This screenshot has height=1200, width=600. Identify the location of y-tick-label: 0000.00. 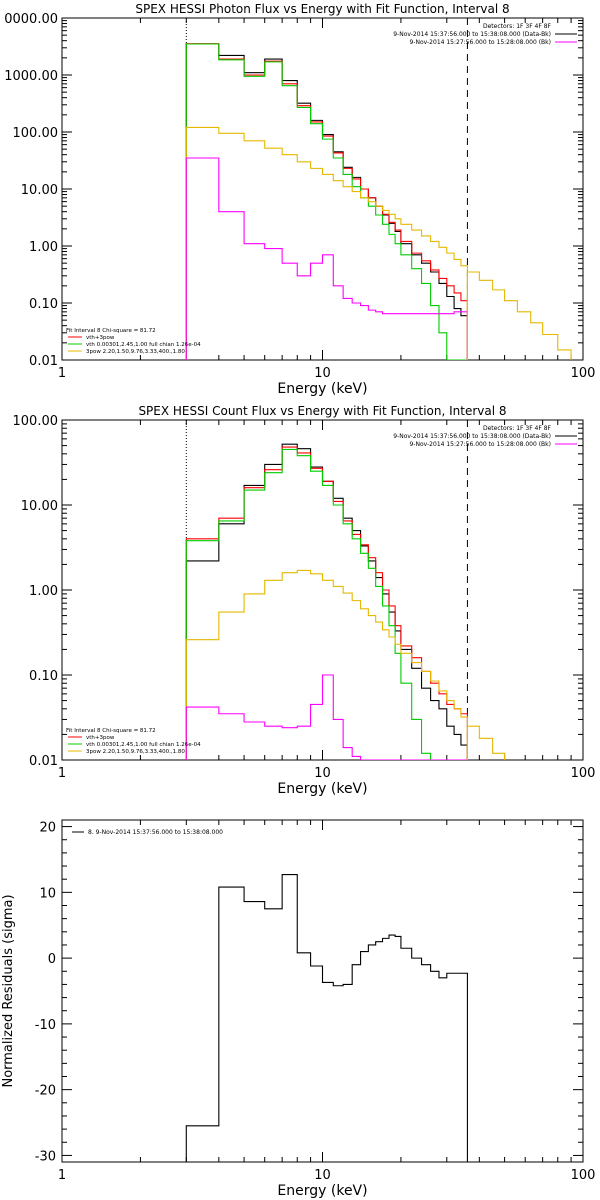
(31, 19).